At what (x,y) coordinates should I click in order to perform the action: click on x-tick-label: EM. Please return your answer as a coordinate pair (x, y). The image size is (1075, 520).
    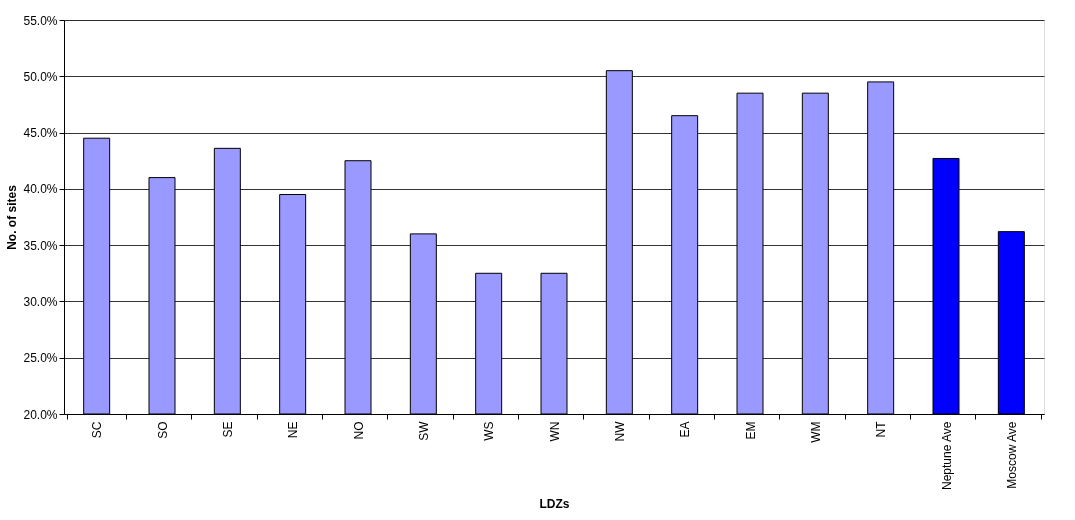
    Looking at the image, I should click on (750, 430).